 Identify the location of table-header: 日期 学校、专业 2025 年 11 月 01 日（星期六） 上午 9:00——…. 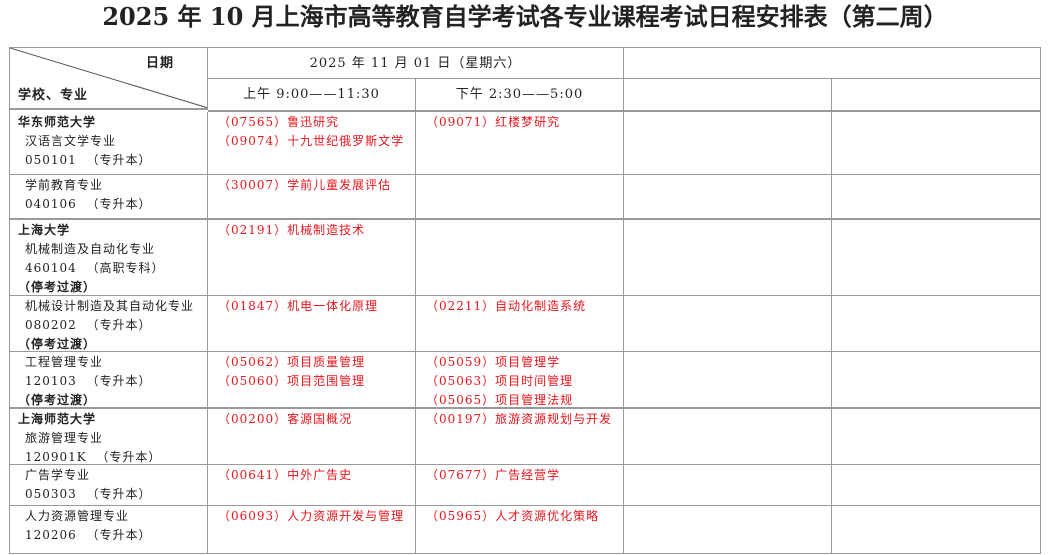
(525, 80).